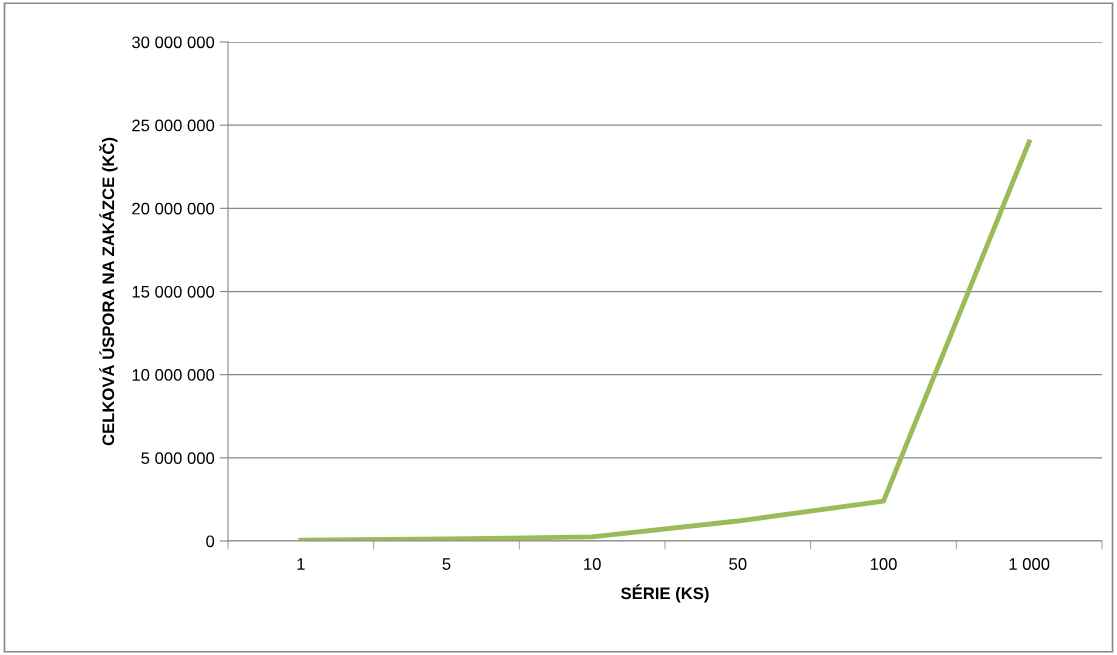 The height and width of the screenshot is (655, 1117). What do you see at coordinates (173, 125) in the screenshot?
I see `y-tick-label: 25 000 000` at bounding box center [173, 125].